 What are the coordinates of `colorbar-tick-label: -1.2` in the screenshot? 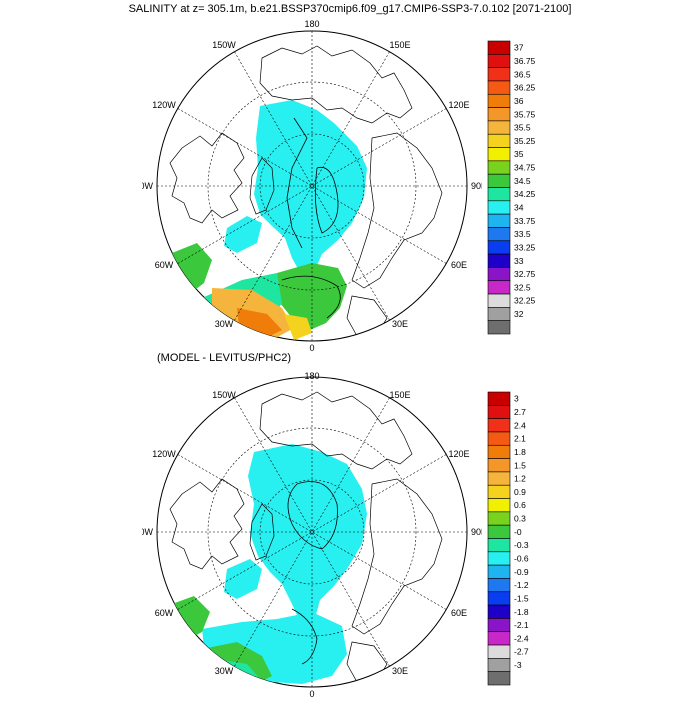 It's located at (521, 585).